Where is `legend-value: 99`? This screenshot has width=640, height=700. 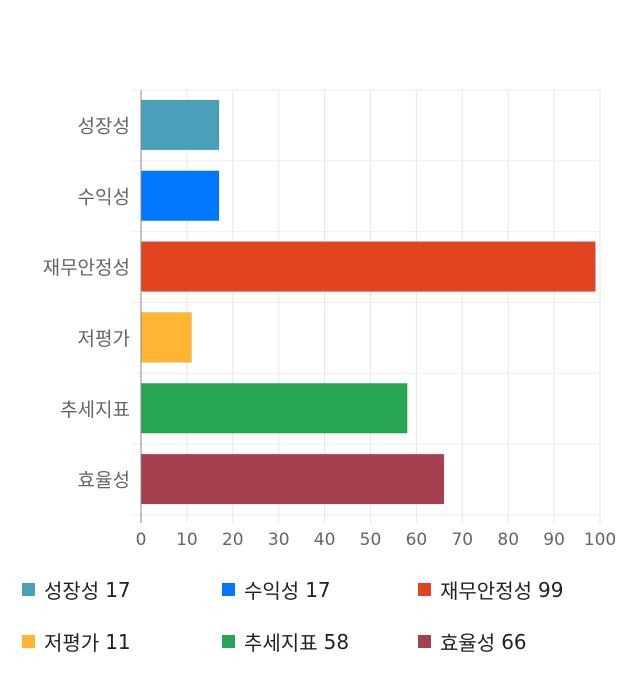 legend-value: 99 is located at coordinates (551, 589).